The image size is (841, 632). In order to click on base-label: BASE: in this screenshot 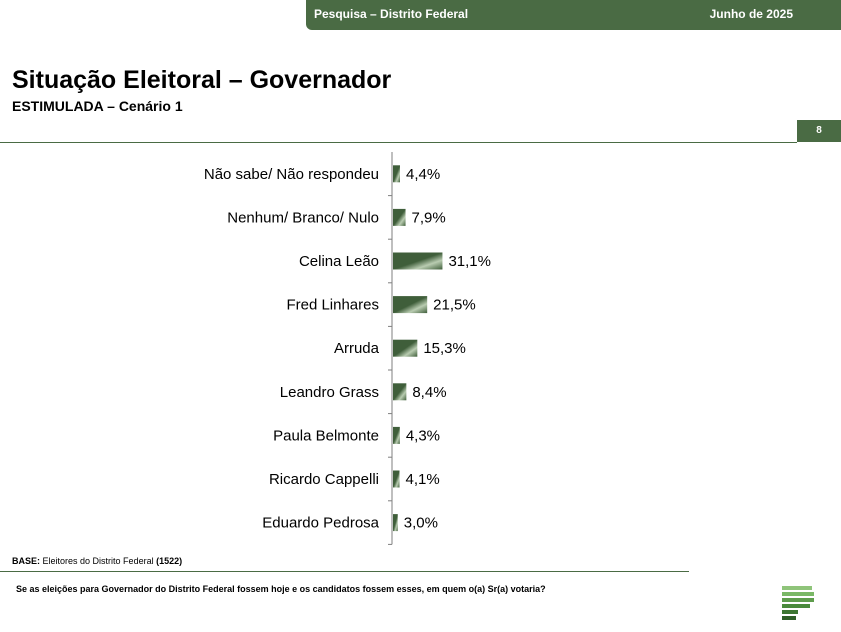, I will do `click(26, 561)`.